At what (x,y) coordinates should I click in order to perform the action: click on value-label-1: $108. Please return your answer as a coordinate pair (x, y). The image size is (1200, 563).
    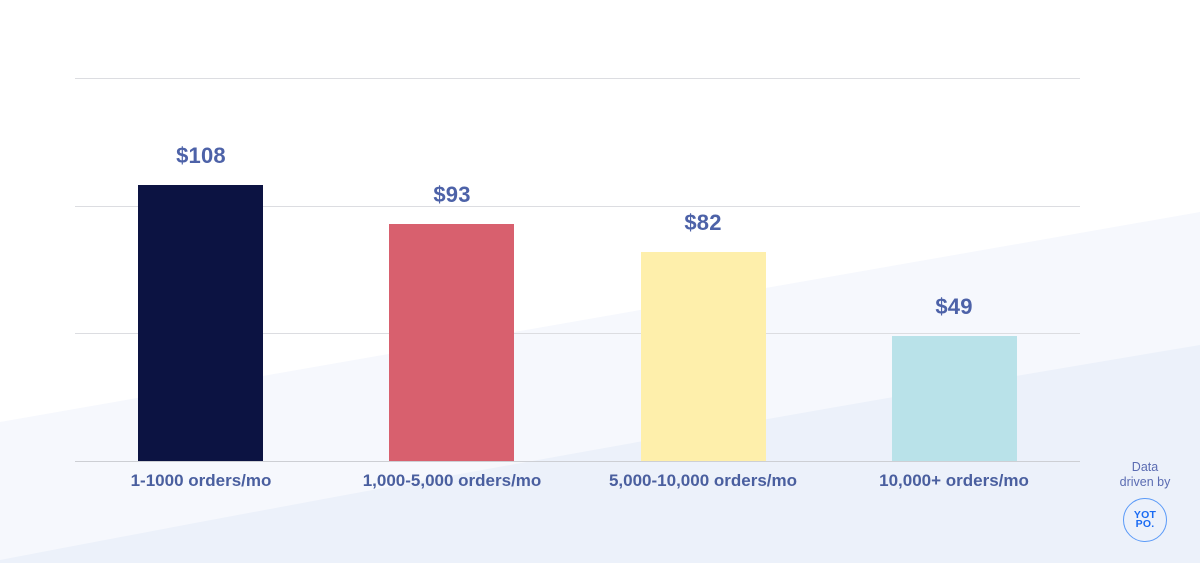
    Looking at the image, I should click on (201, 155).